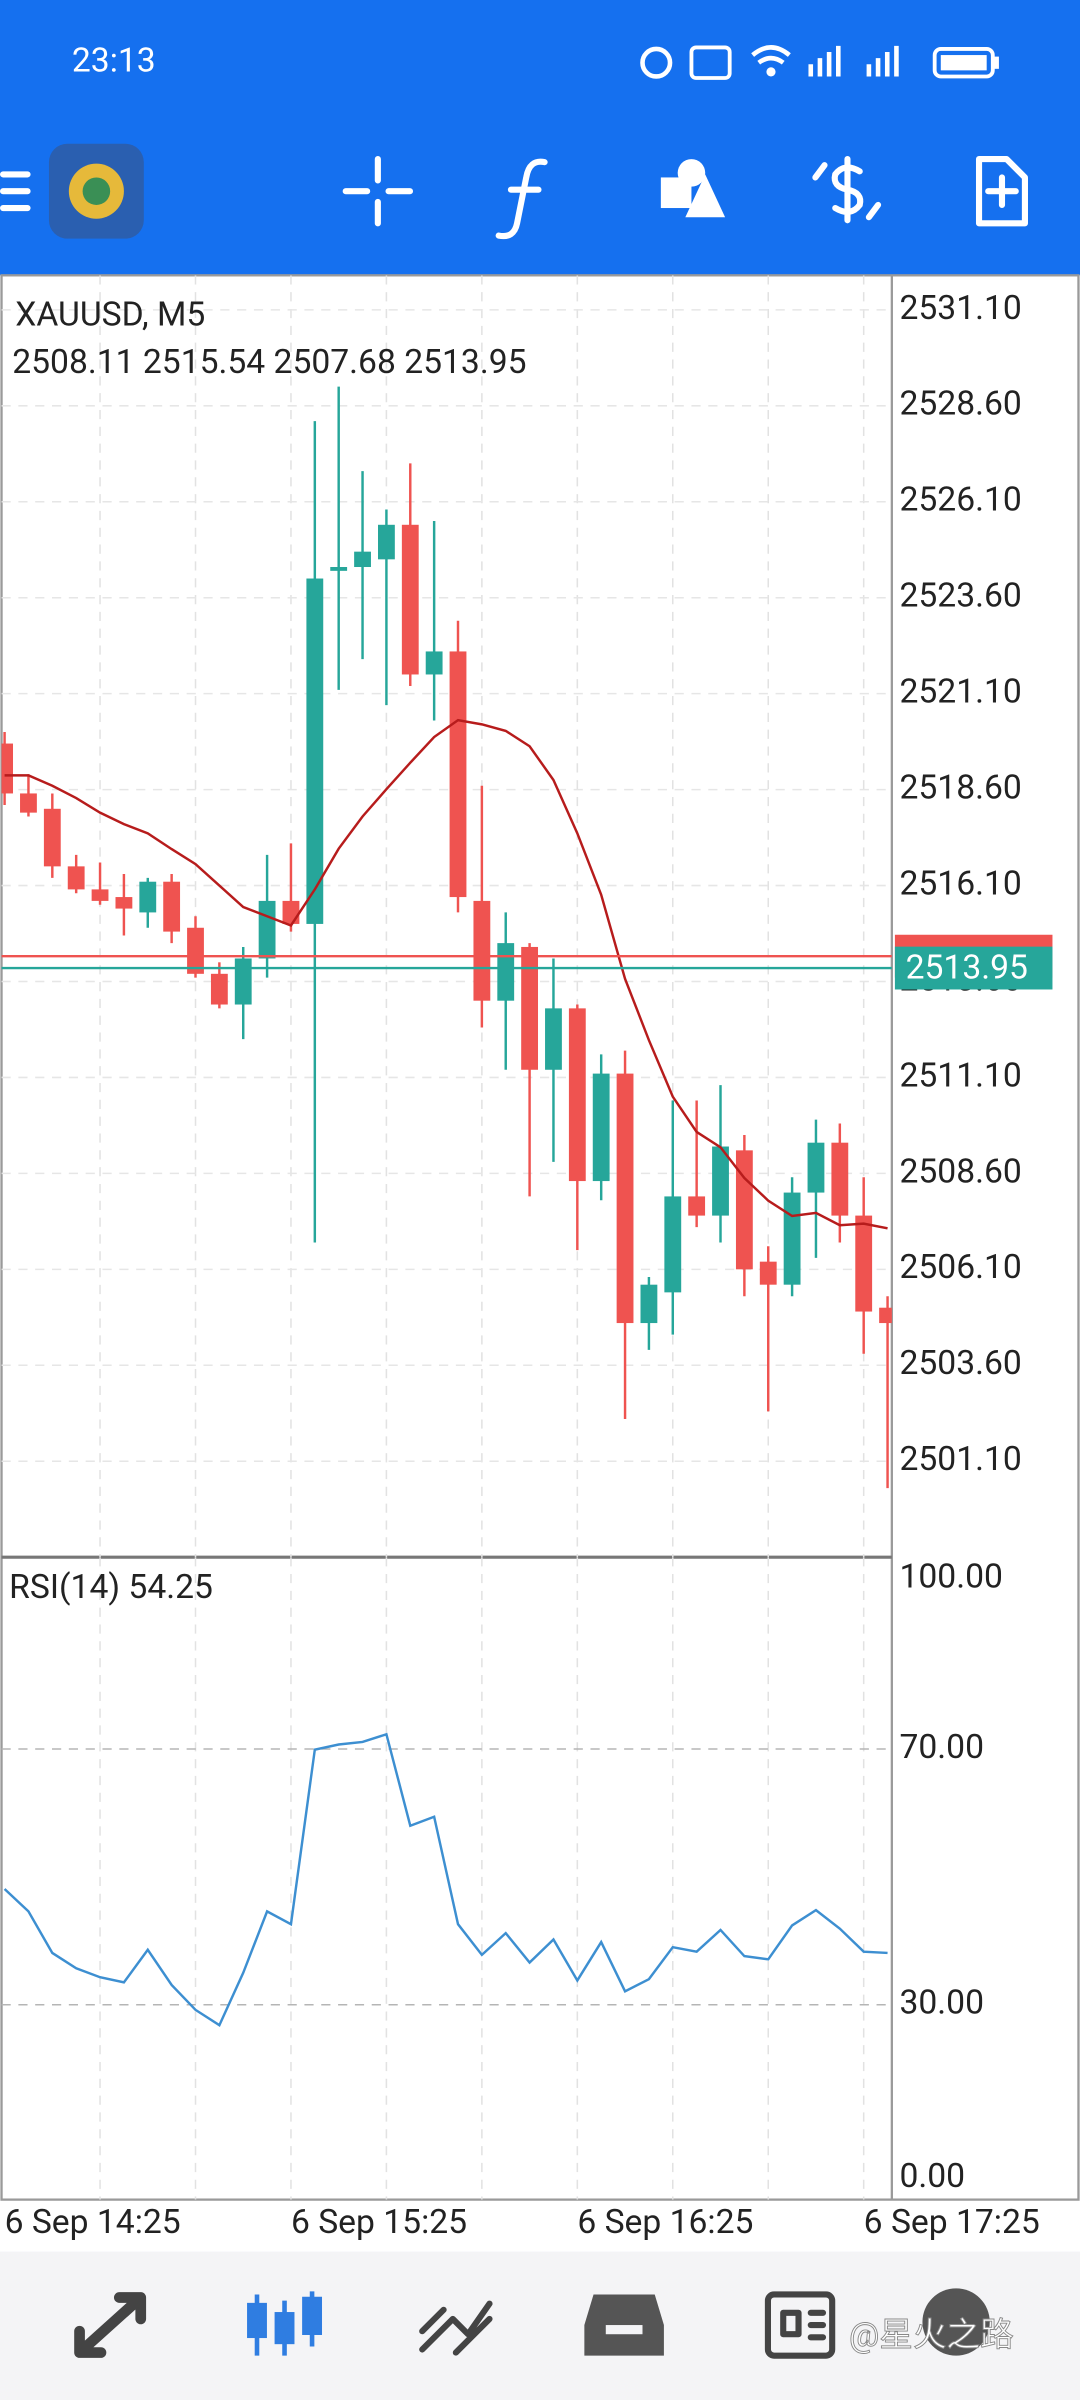 This screenshot has height=2400, width=1080. Describe the element at coordinates (819, 62) in the screenshot. I see `status-icons` at that location.